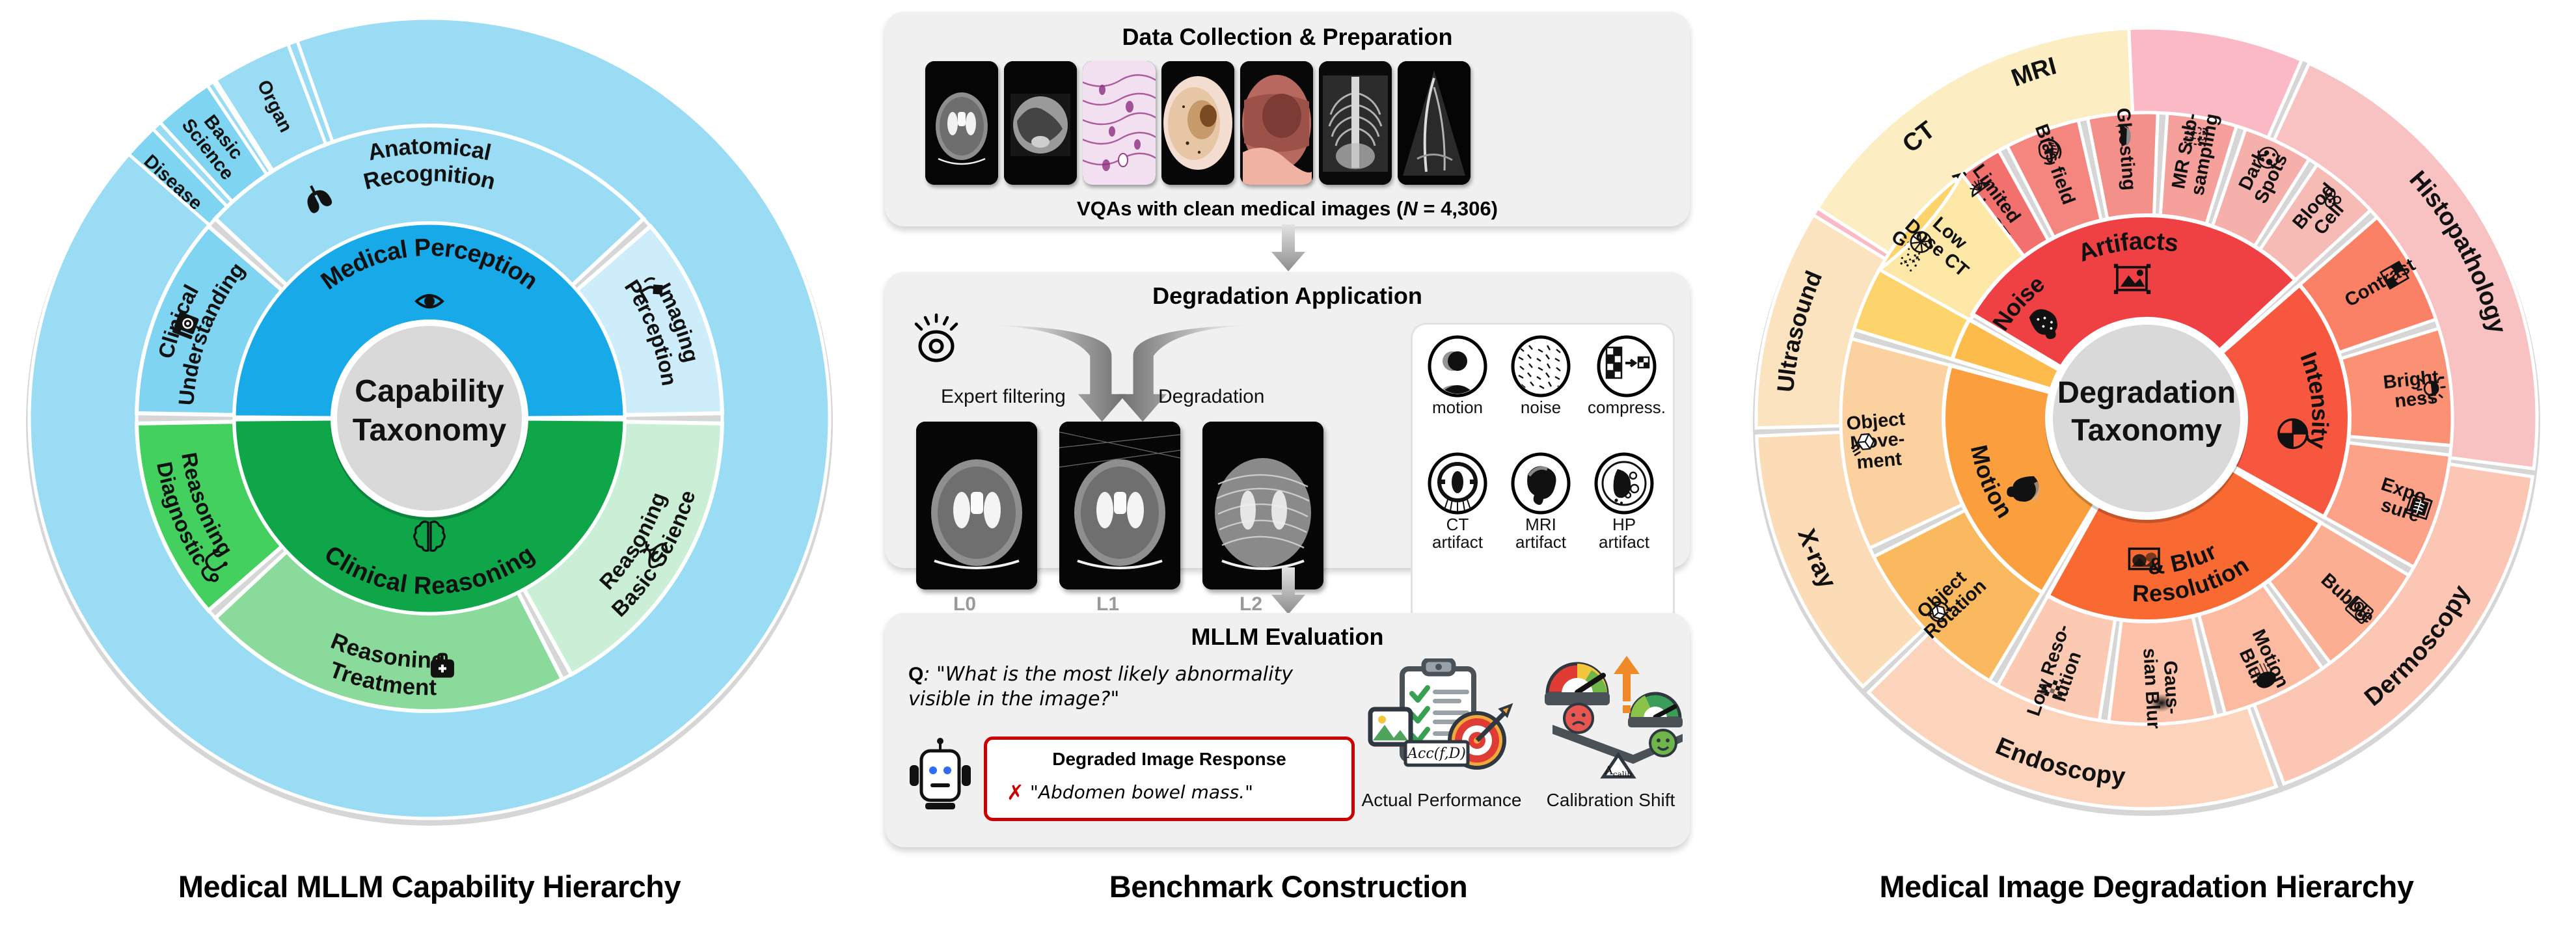  What do you see at coordinates (1457, 208) in the screenshot?
I see `vqa-clean-suffix: = 4,306)` at bounding box center [1457, 208].